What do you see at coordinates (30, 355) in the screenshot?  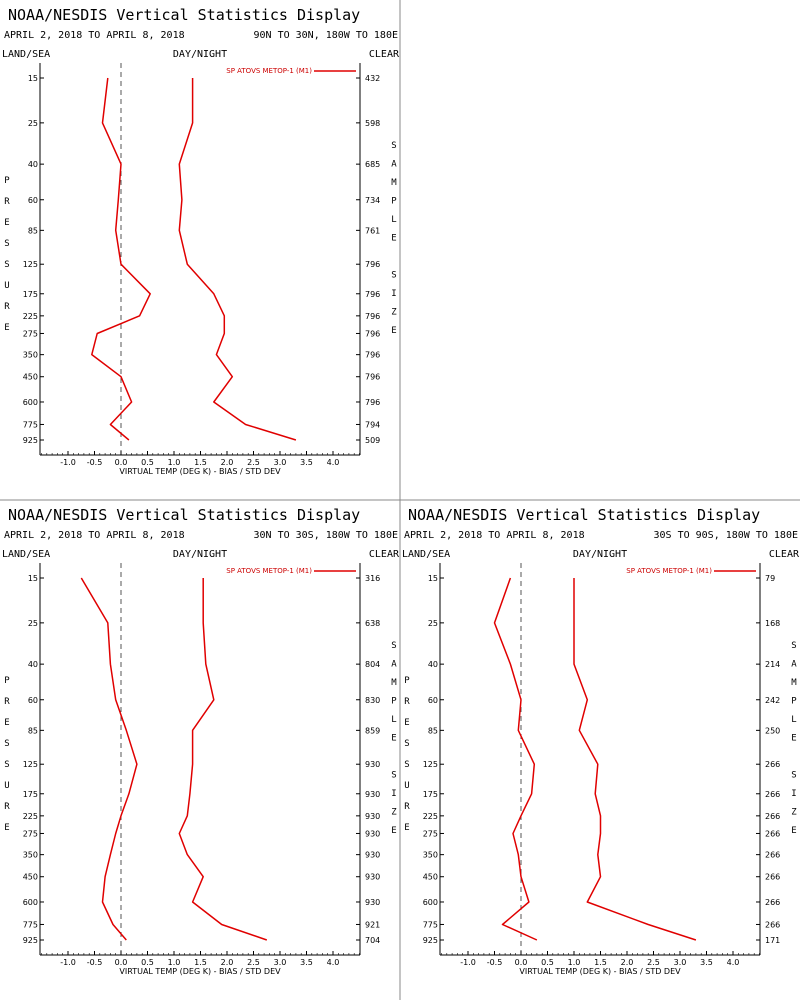 I see `pressure-label-north: 350` at bounding box center [30, 355].